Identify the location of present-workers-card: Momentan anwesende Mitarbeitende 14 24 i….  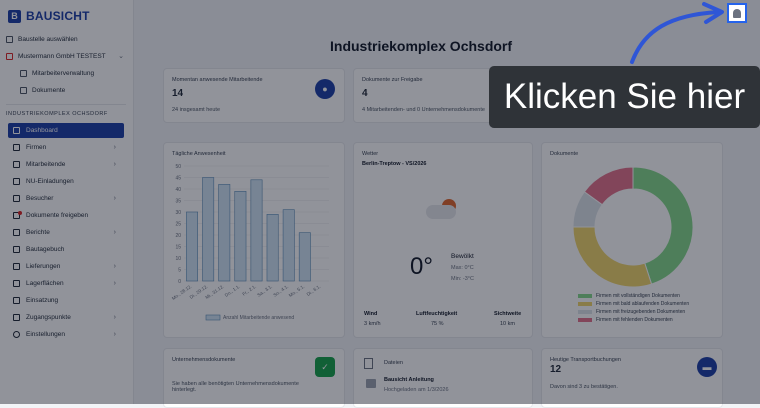
(254, 95).